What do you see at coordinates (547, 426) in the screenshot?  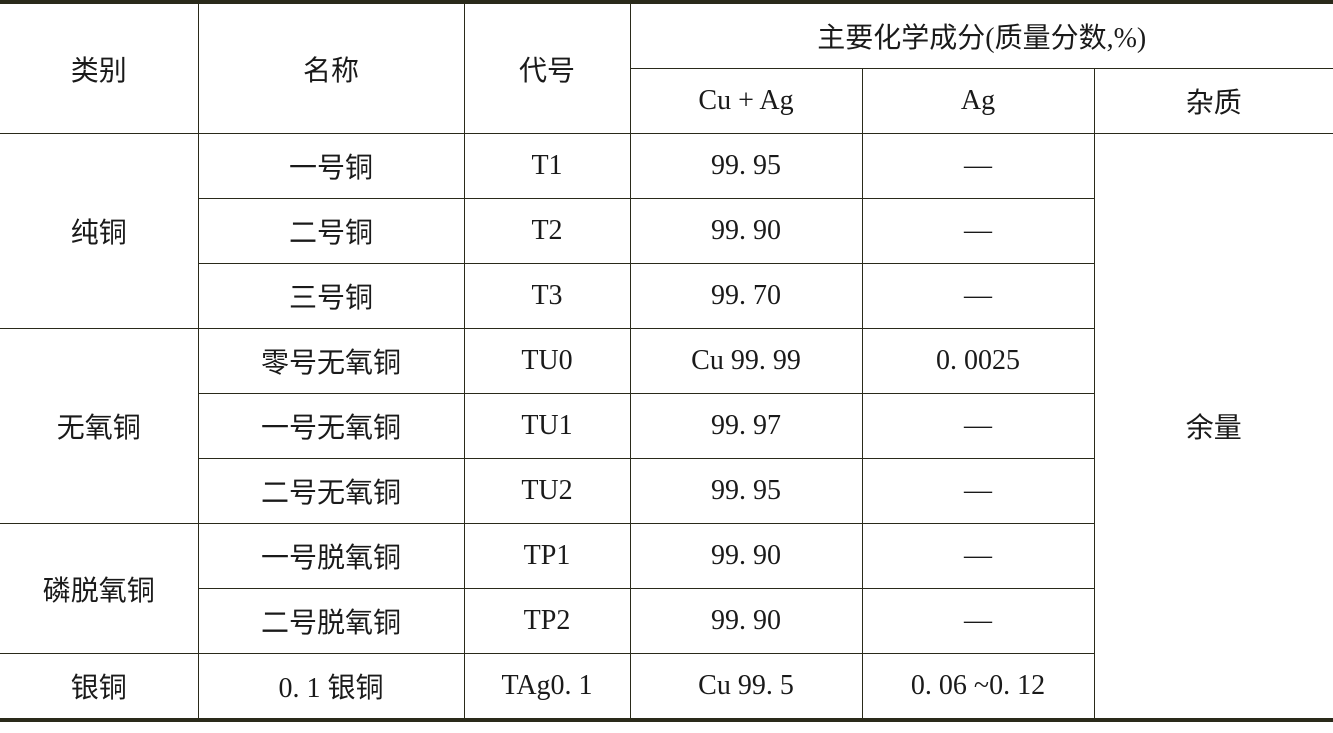 I see `code-cell: TU1` at bounding box center [547, 426].